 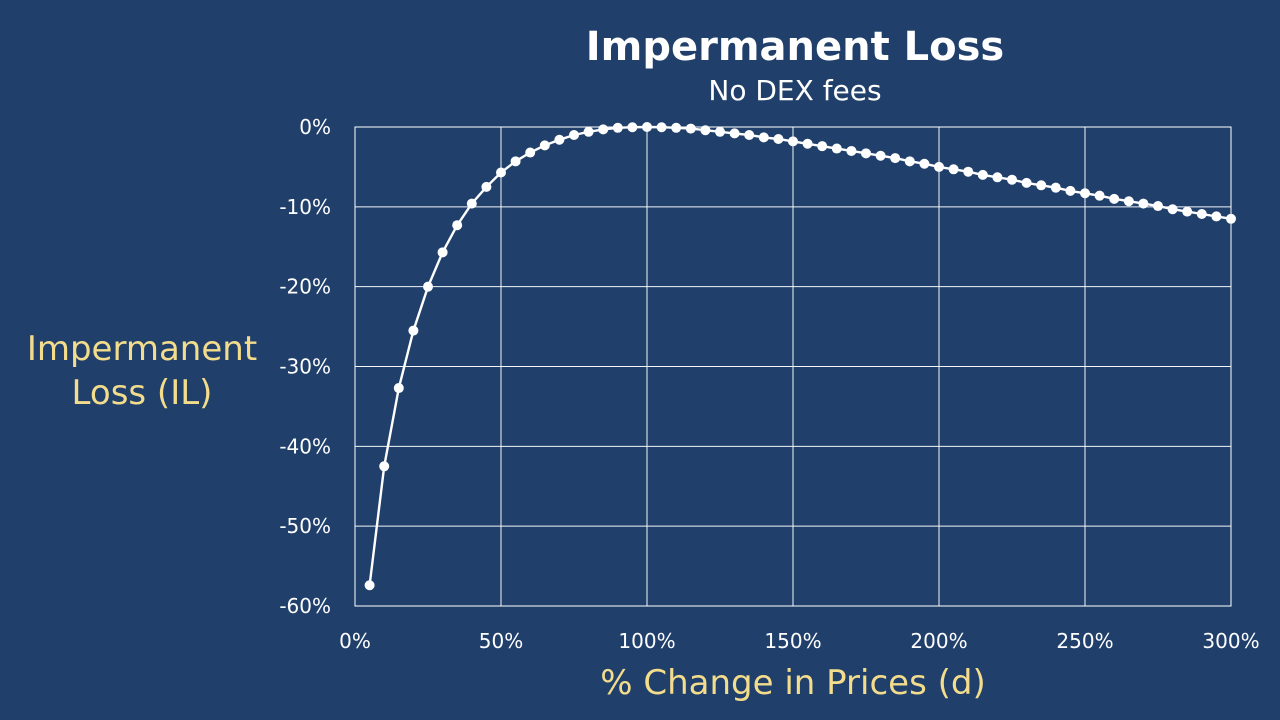 What do you see at coordinates (305, 606) in the screenshot?
I see `y-tick-label-6: -60%` at bounding box center [305, 606].